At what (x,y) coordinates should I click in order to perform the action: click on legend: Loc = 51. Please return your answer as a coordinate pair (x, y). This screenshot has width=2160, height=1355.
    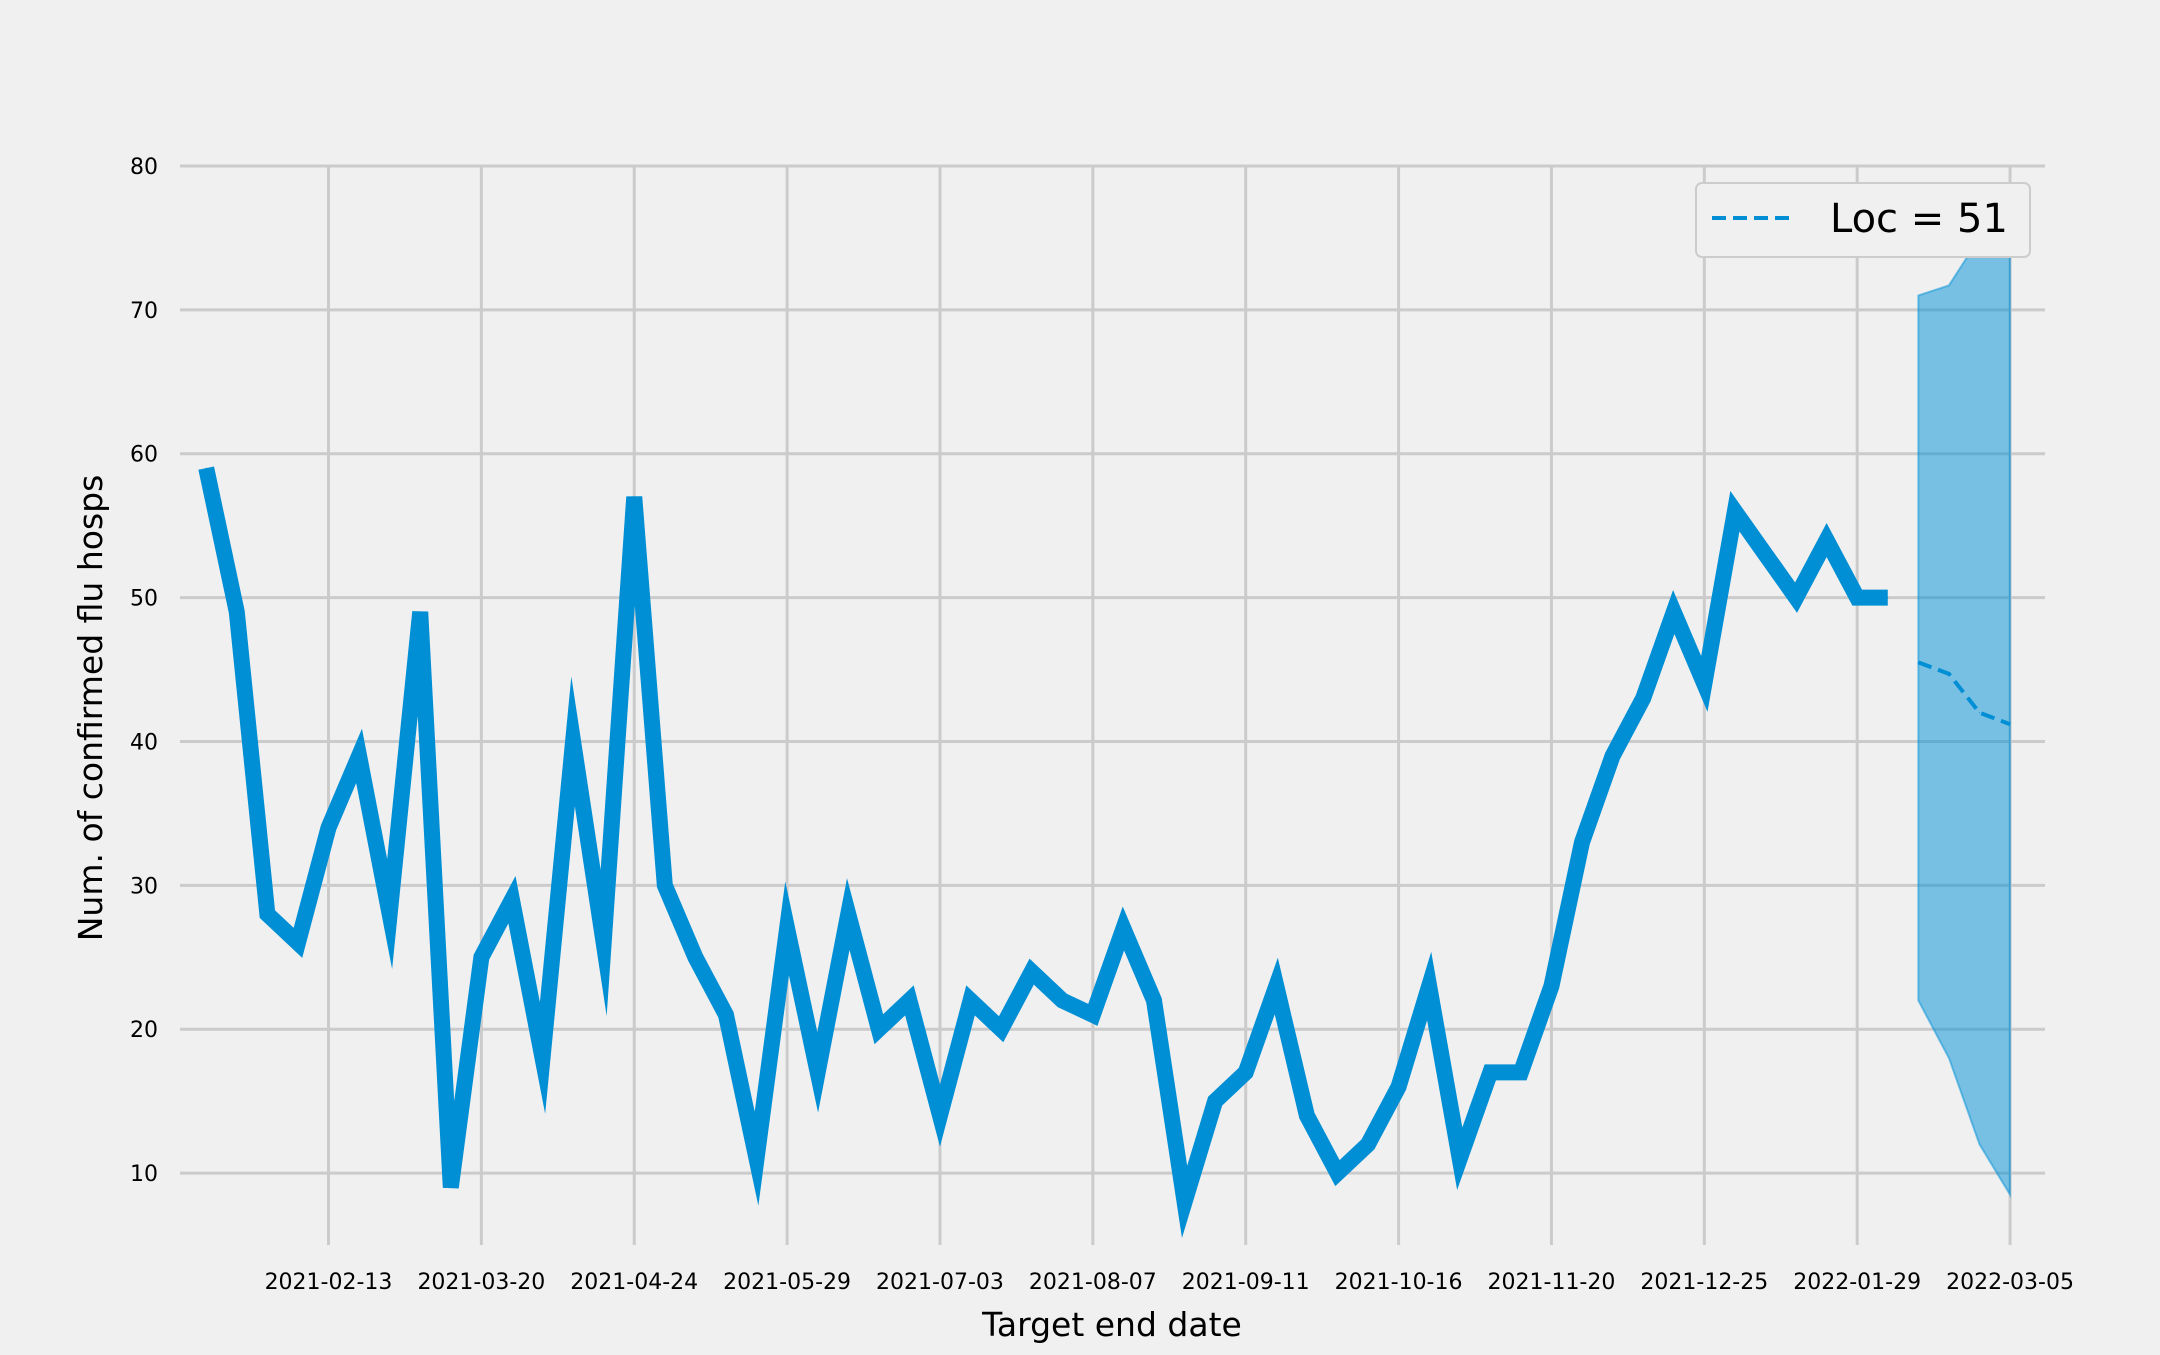
    Looking at the image, I should click on (1863, 220).